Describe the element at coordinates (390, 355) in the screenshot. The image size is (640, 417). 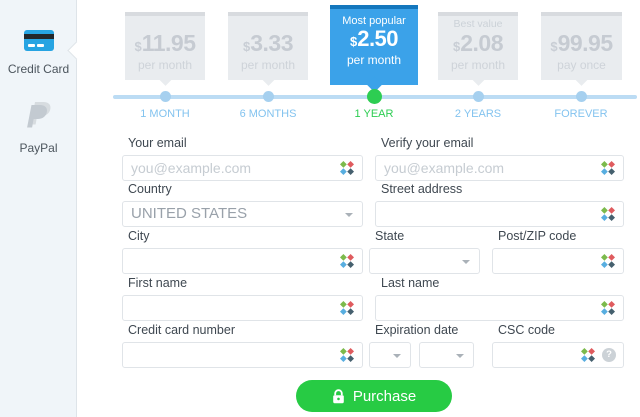
I see `expiration-month-select` at that location.